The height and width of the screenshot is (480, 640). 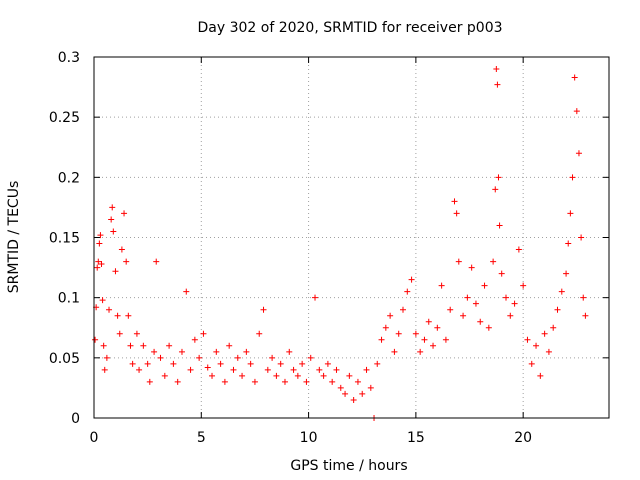 I want to click on y-tick-label: 0.25, so click(x=64, y=118).